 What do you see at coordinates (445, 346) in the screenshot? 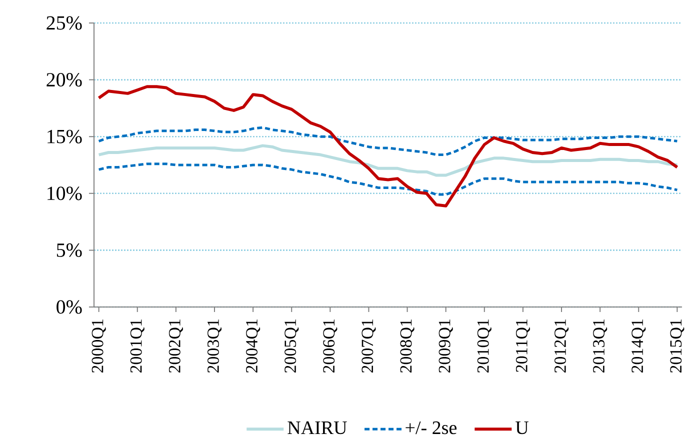
I see `x-tick-label: 2009Q1` at bounding box center [445, 346].